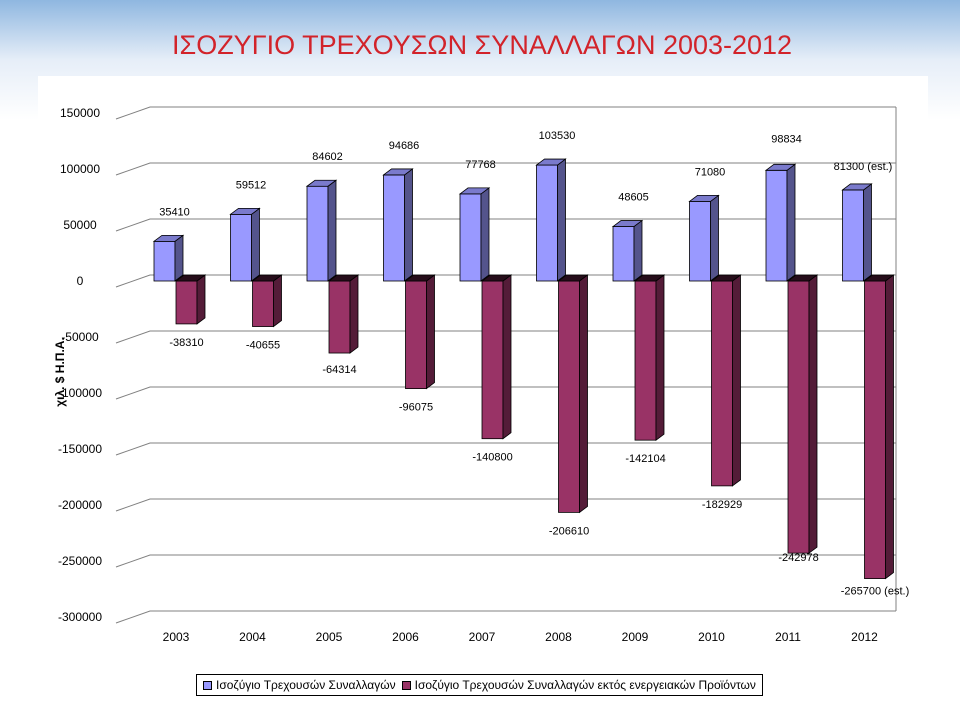 The image size is (960, 716). What do you see at coordinates (416, 408) in the screenshot?
I see `data-label-nonenergy: -96075` at bounding box center [416, 408].